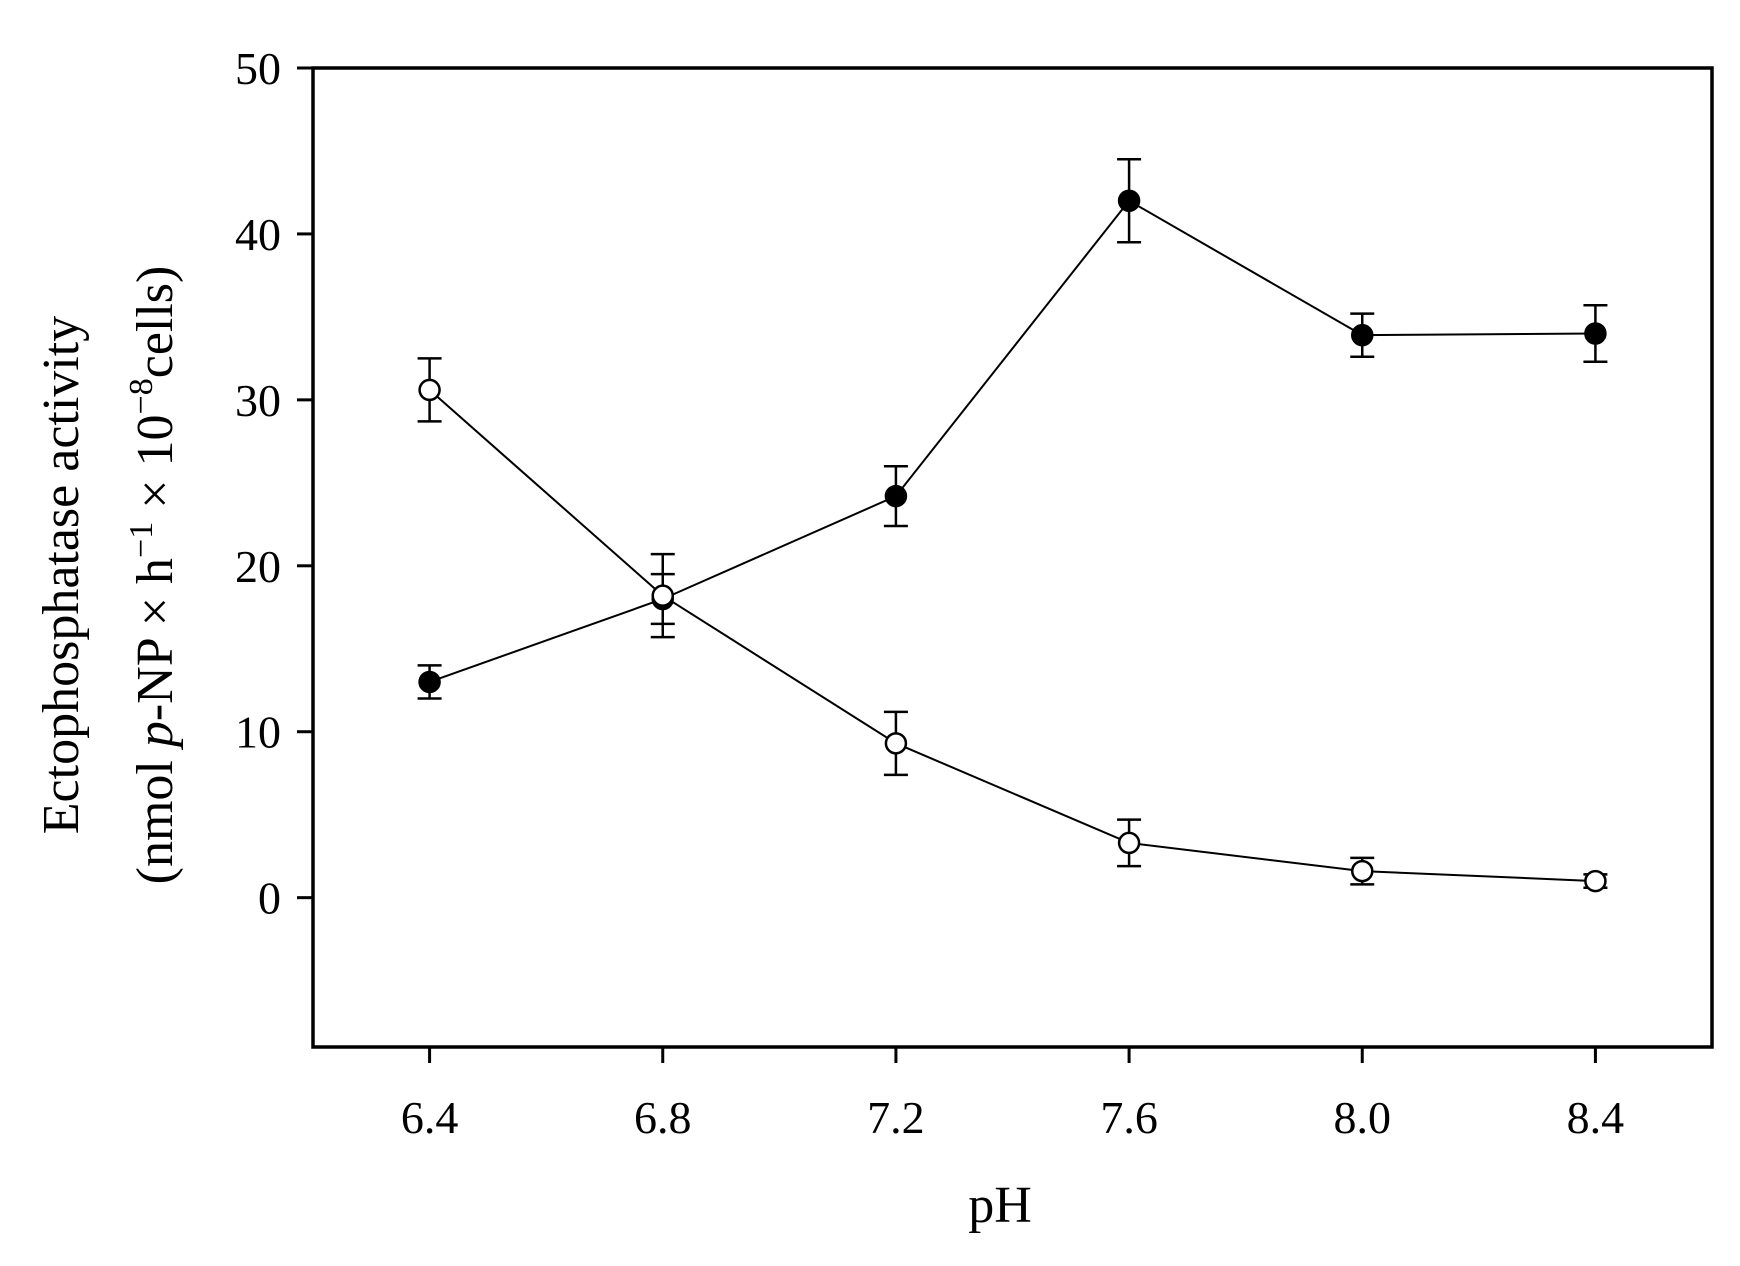 The image size is (1740, 1266). I want to click on x-tick-label: 6.4, so click(430, 1117).